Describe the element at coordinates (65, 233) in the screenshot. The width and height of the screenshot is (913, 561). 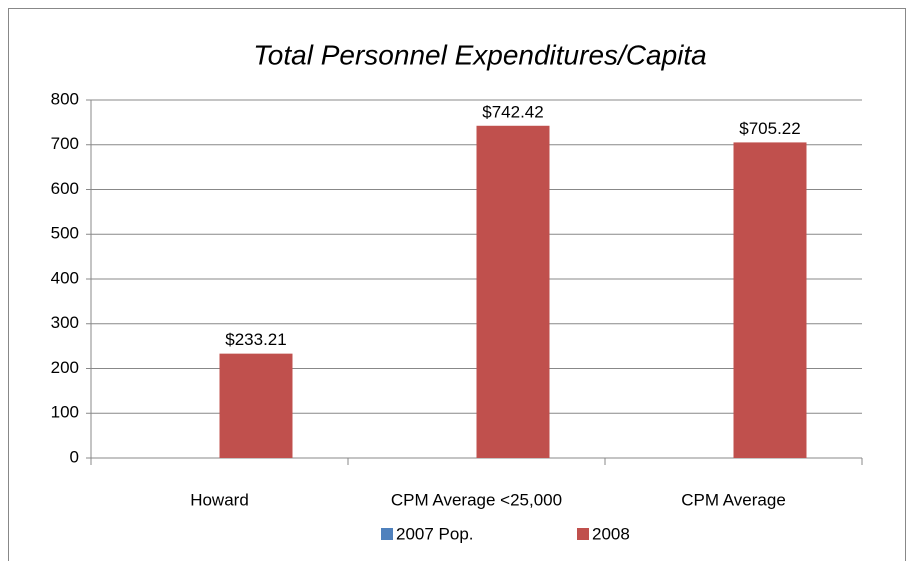
I see `y-tick-label: 500` at that location.